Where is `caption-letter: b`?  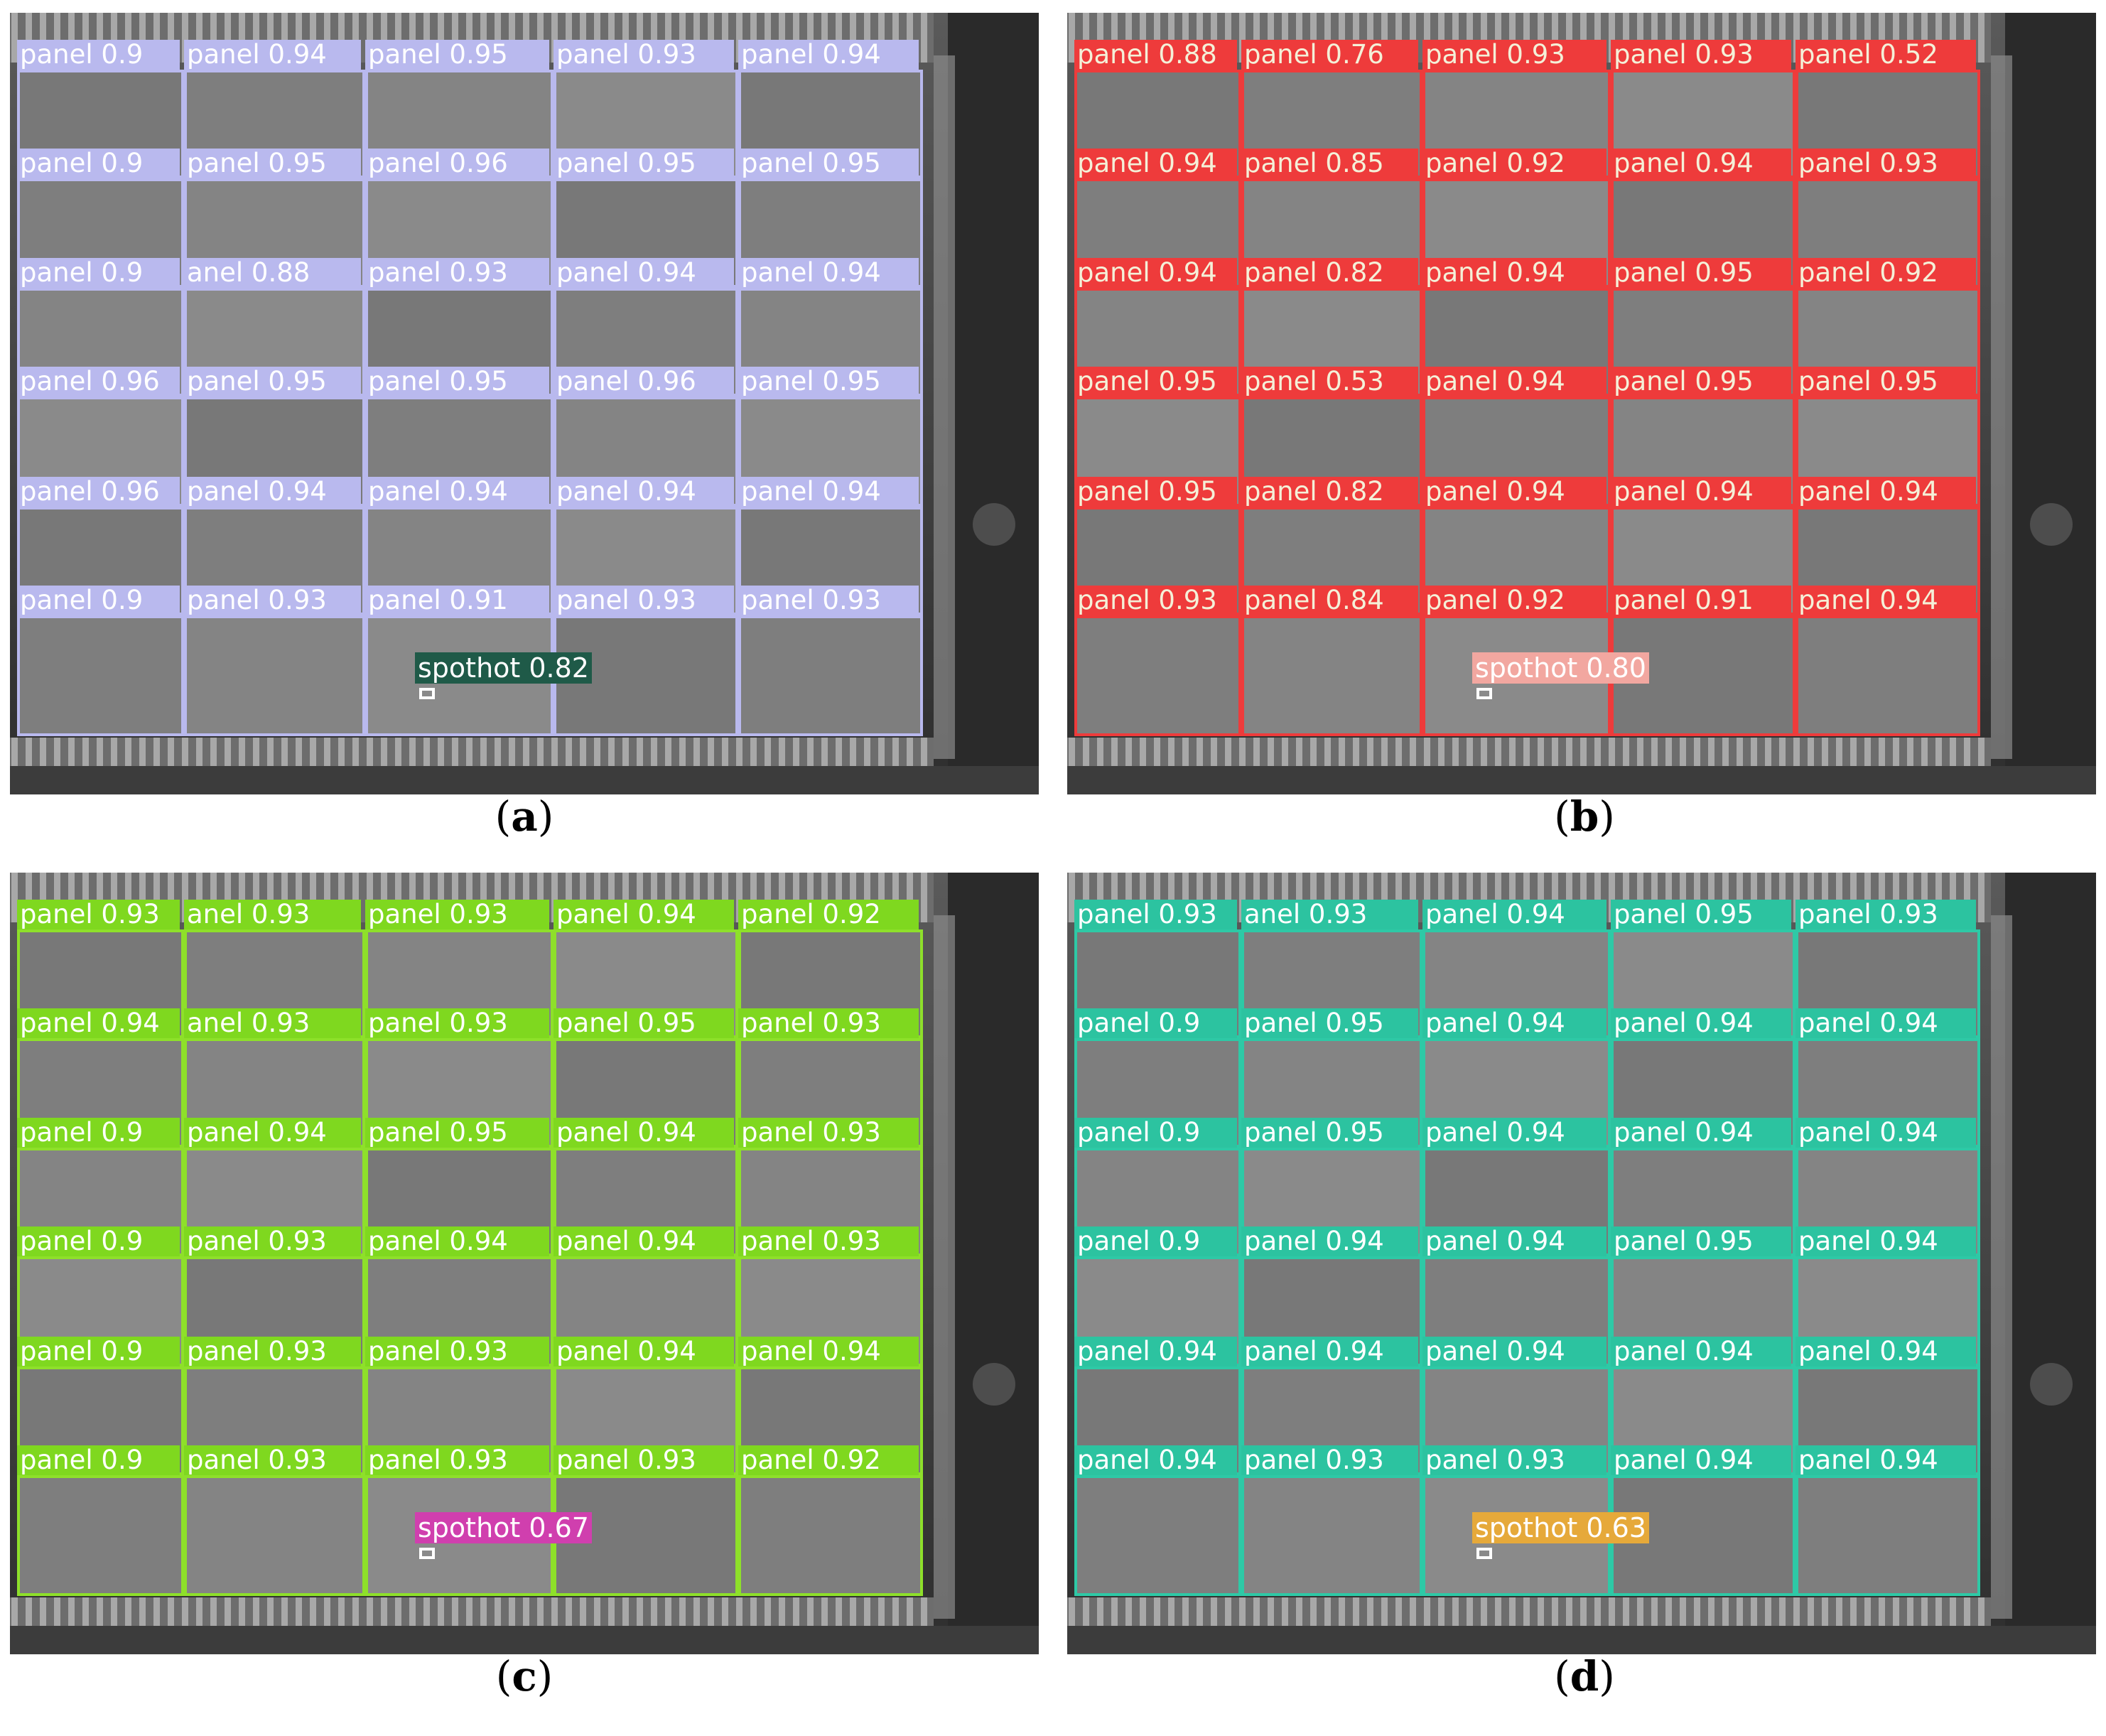
caption-letter: b is located at coordinates (1584, 816).